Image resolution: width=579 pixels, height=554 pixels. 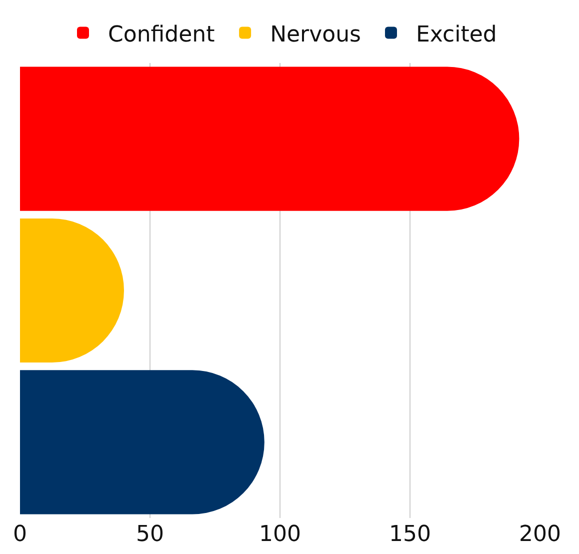 I want to click on x-tick-label: 0, so click(x=20, y=534).